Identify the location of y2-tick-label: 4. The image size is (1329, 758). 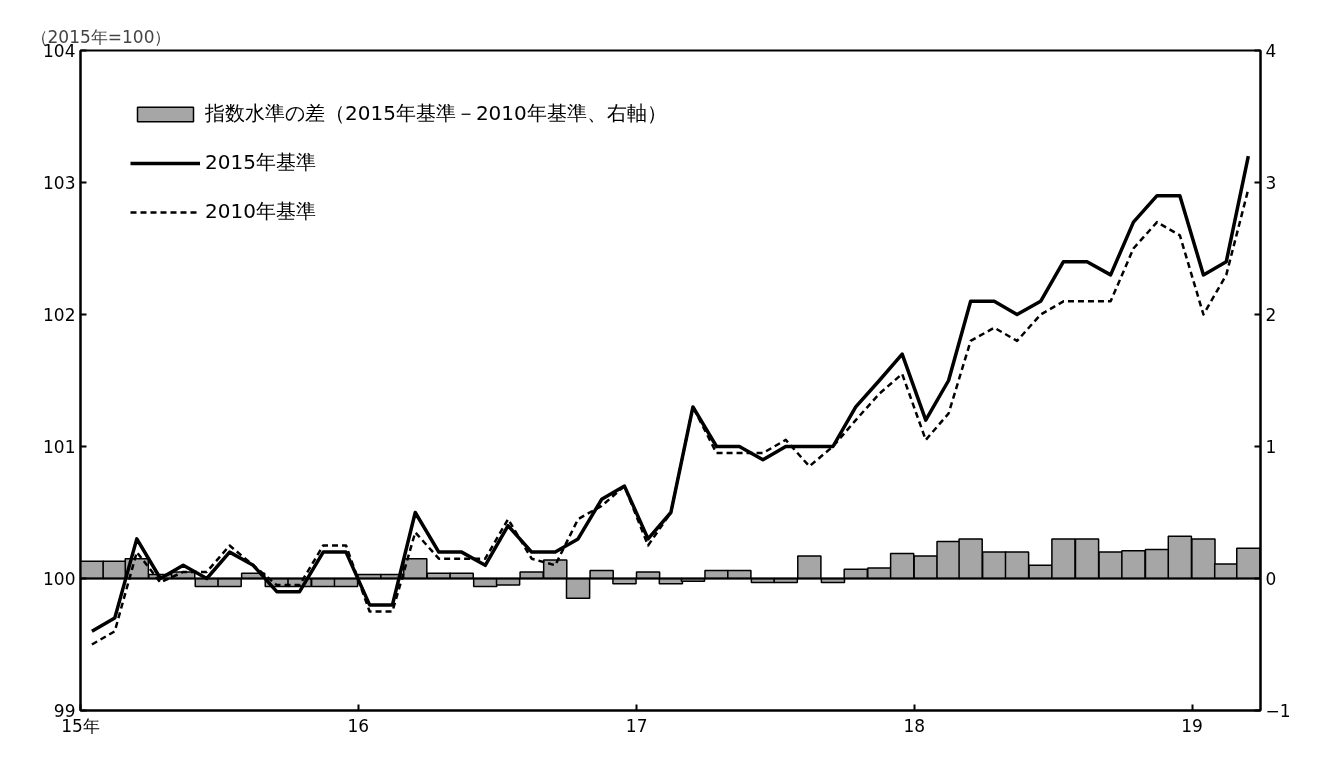
(1271, 51).